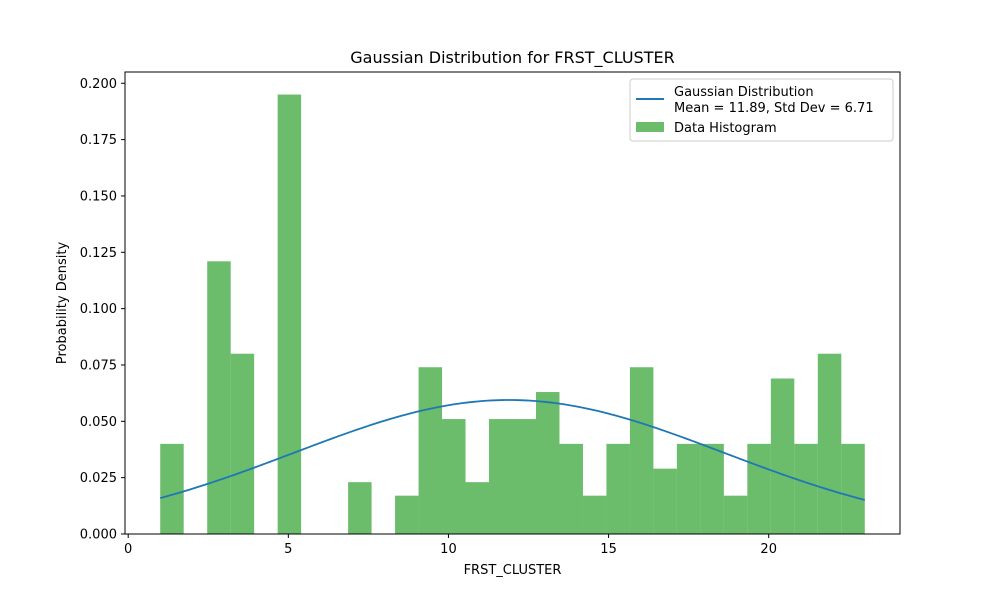 The image size is (1000, 604). What do you see at coordinates (98, 478) in the screenshot?
I see `y-tick-label: 0.025` at bounding box center [98, 478].